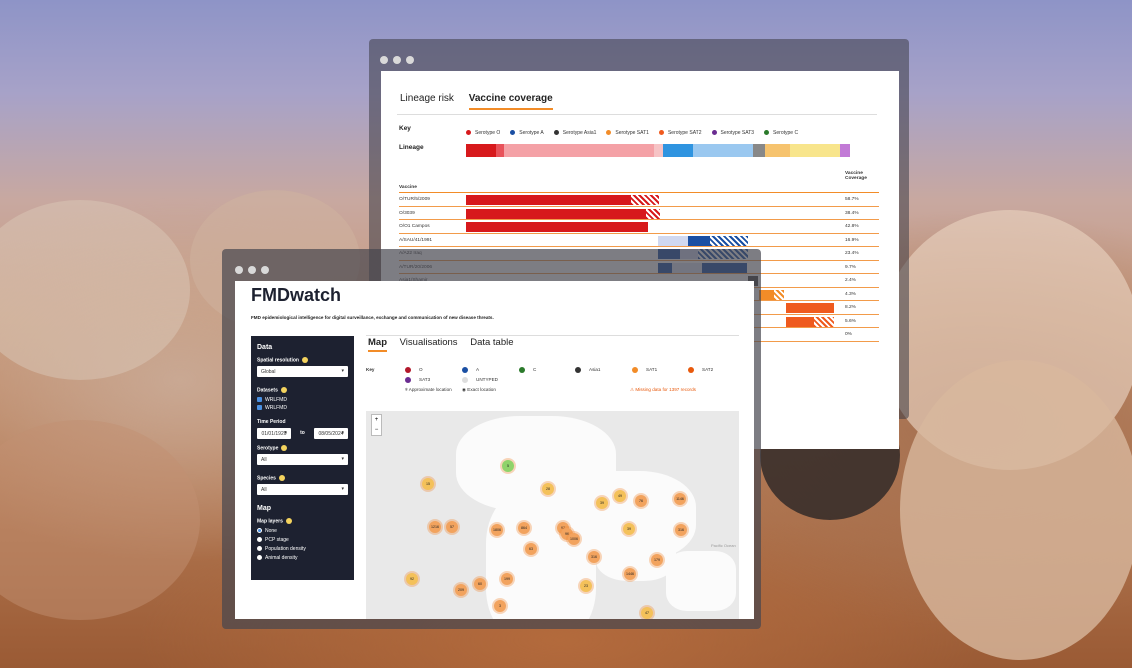  What do you see at coordinates (627, 133) in the screenshot?
I see `serotype-key-item: Serotype SAT1` at bounding box center [627, 133].